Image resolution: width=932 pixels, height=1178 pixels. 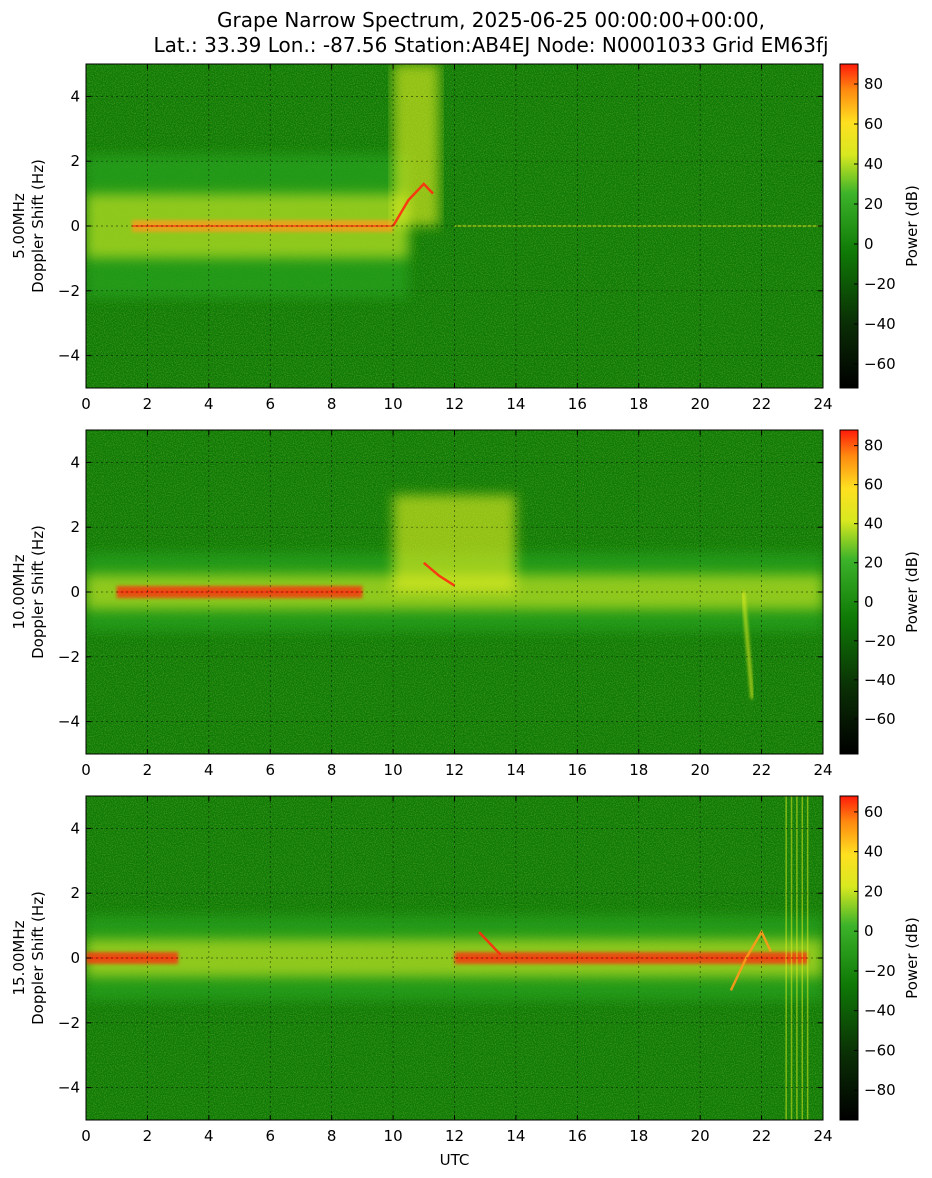 What do you see at coordinates (416, 145) in the screenshot?
I see `doppler-plume` at bounding box center [416, 145].